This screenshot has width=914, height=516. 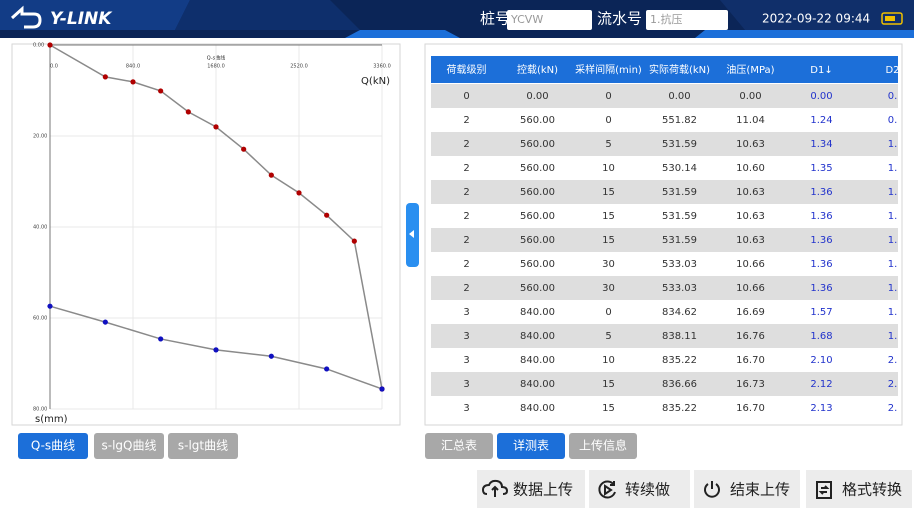 I want to click on table-cell: 530.14, so click(x=679, y=168).